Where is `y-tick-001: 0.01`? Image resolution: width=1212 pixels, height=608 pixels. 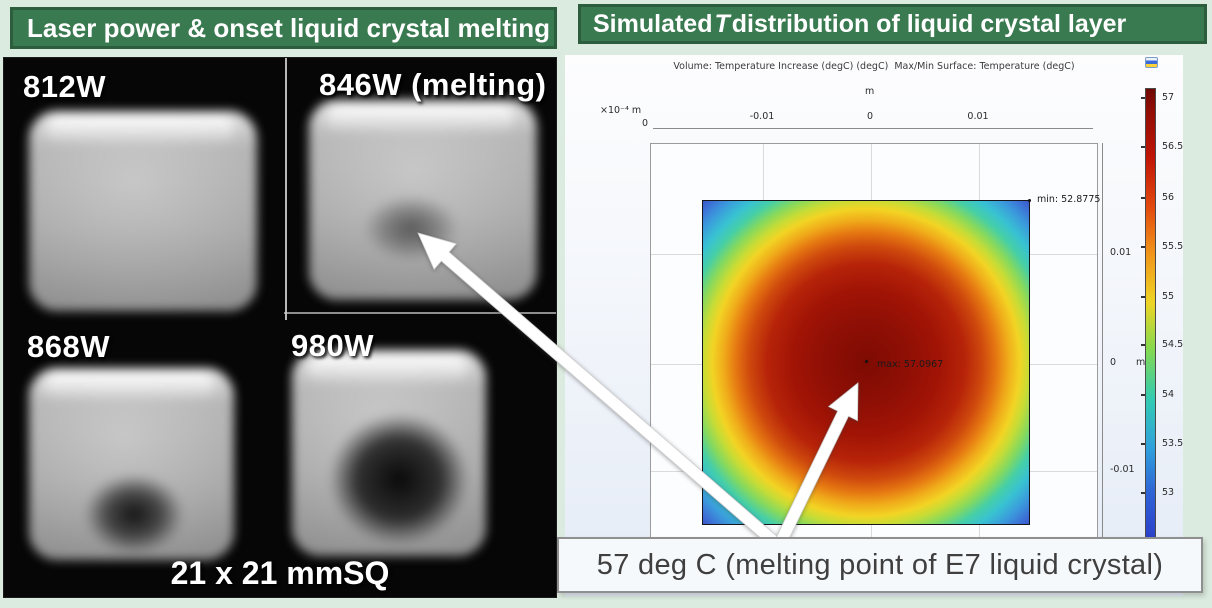 y-tick-001: 0.01 is located at coordinates (1121, 252).